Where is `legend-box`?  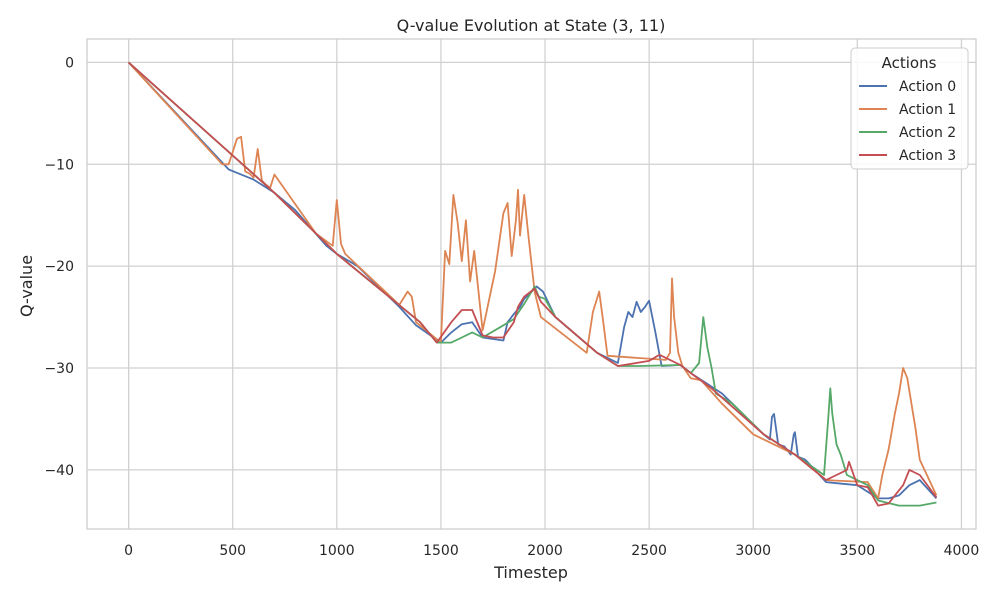 legend-box is located at coordinates (909, 108).